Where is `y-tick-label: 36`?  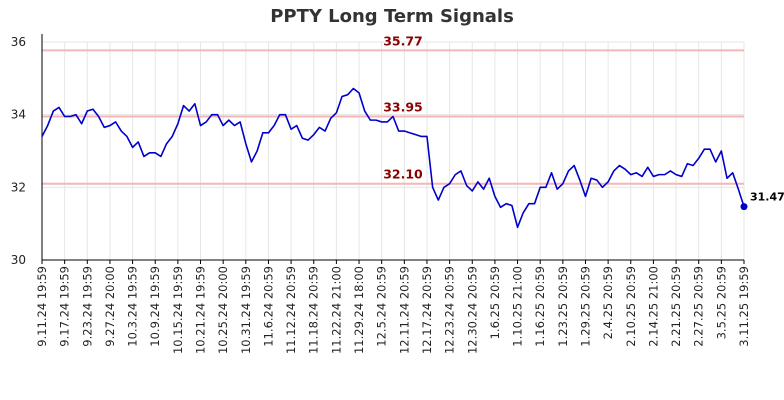
y-tick-label: 36 is located at coordinates (18, 42).